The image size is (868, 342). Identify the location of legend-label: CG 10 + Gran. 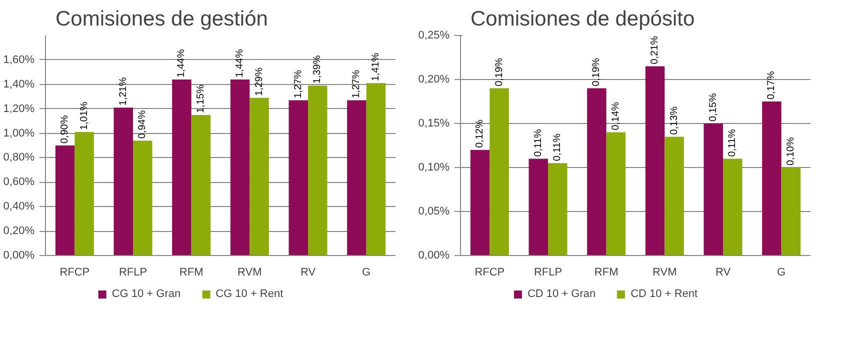
(146, 294).